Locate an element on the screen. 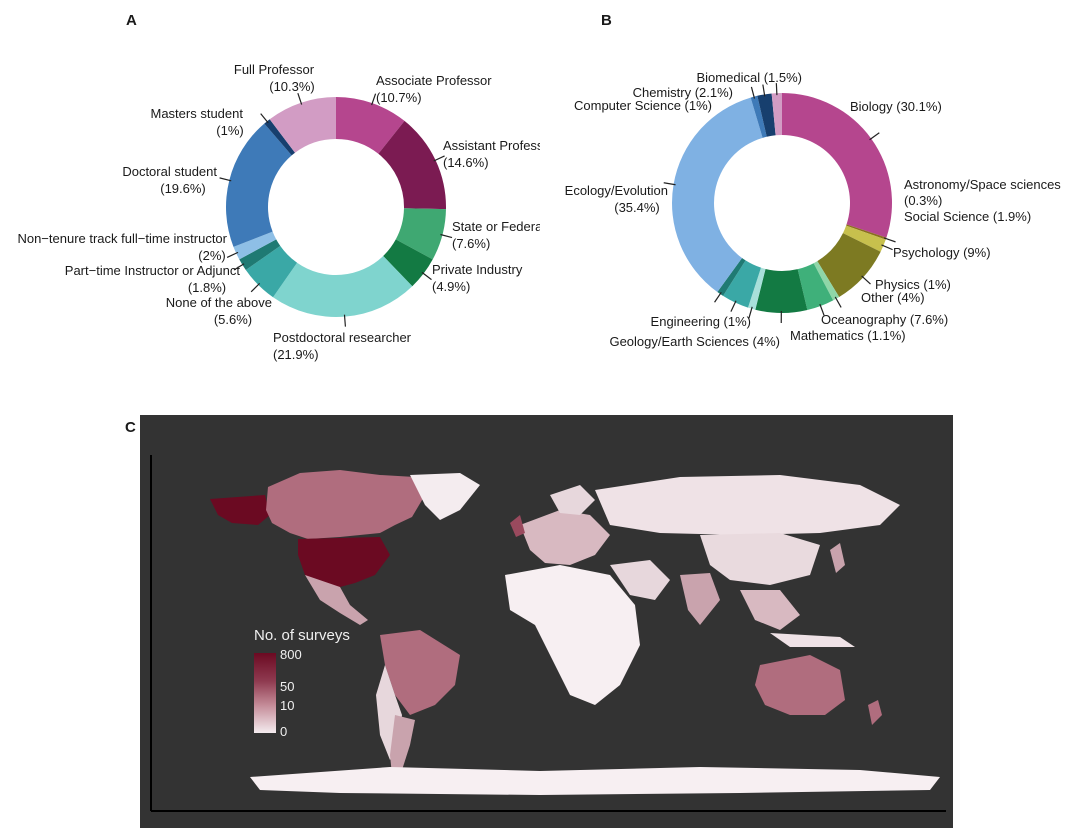 This screenshot has width=1080, height=830. slice-psychology is located at coordinates (849, 265).